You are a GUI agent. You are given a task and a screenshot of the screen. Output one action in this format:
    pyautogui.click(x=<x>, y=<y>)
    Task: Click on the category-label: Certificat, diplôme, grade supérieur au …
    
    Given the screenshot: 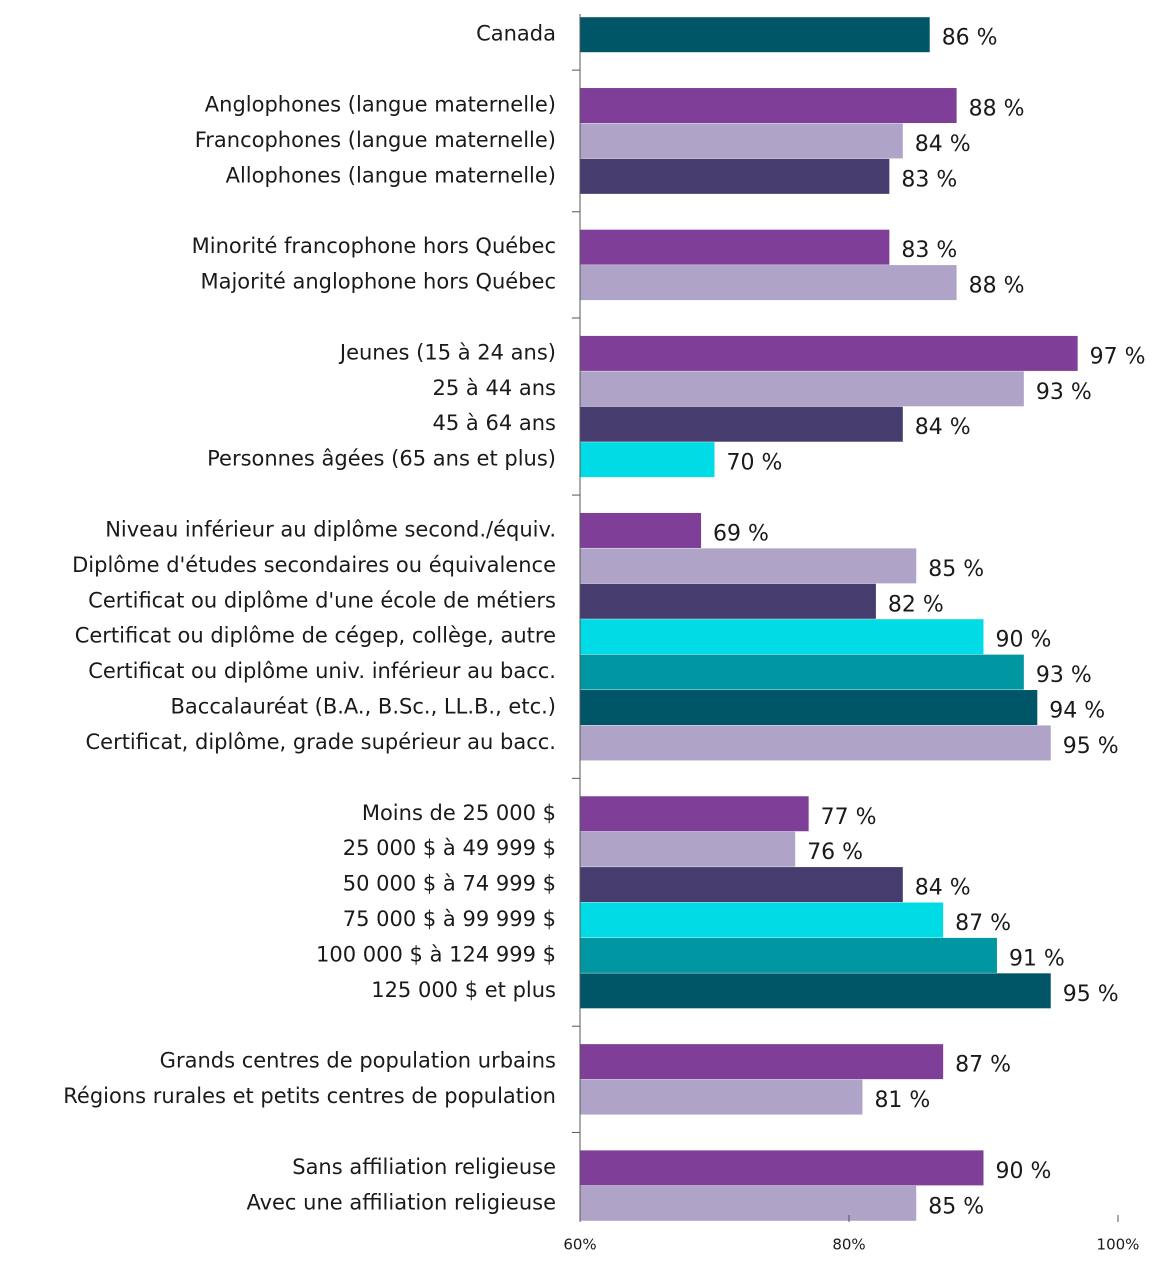 What is the action you would take?
    pyautogui.click(x=320, y=742)
    